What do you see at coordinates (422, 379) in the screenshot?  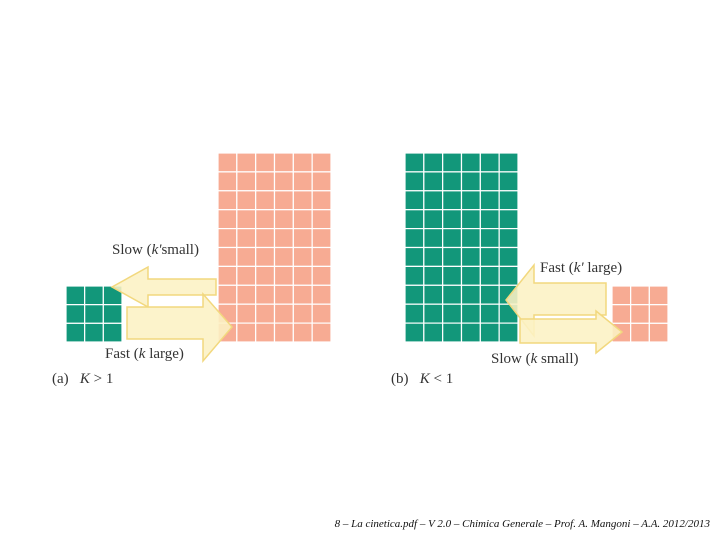 I see `panel-b-label: (b) K < 1` at bounding box center [422, 379].